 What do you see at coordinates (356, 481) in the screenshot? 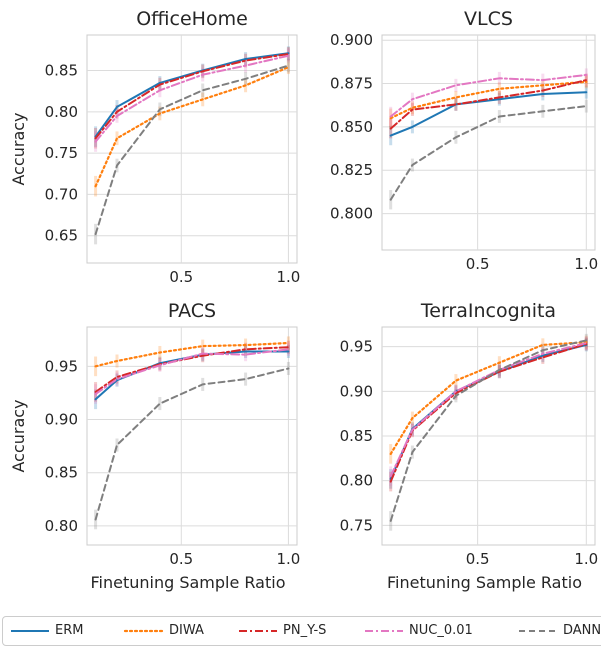
I see `panel-terraincognita-ytick-label: 0.80` at bounding box center [356, 481].